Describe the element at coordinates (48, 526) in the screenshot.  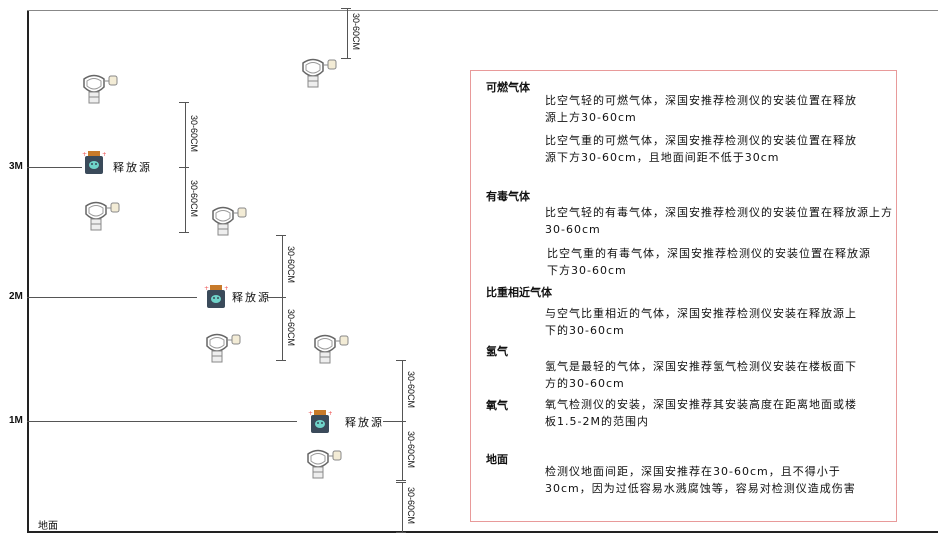
I see `ground-label: 地面` at that location.